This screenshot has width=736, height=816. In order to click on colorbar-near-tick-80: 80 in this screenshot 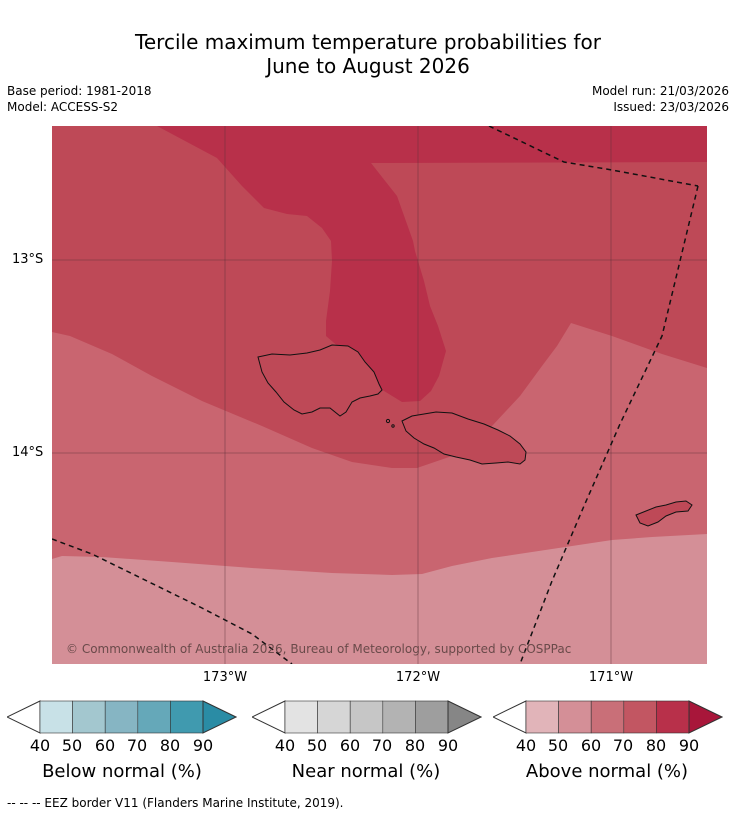, I will do `click(415, 745)`.